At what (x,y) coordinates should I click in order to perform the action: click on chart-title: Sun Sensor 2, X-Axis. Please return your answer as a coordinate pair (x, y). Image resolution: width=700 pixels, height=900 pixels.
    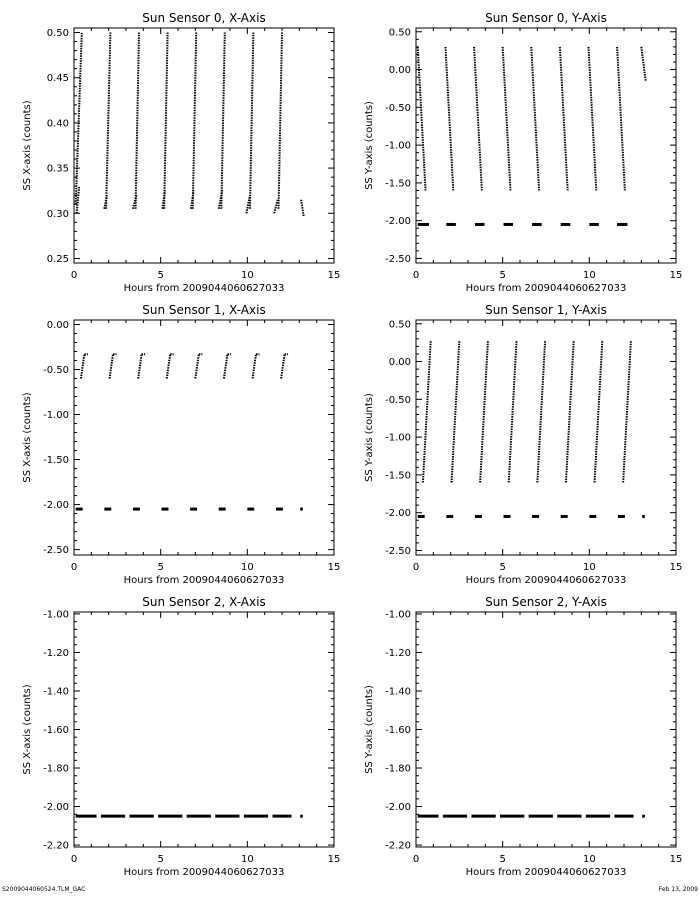
    Looking at the image, I should click on (203, 602).